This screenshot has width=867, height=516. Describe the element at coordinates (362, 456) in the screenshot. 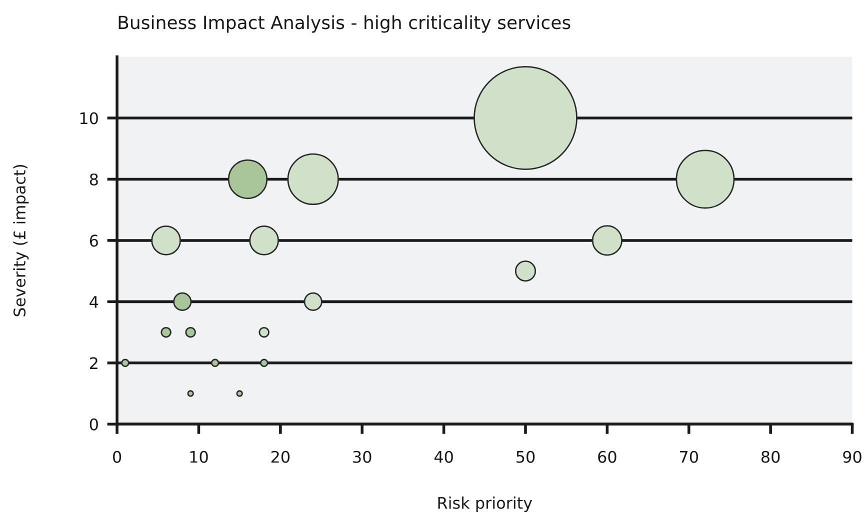

I see `x-tick-label: 30` at that location.